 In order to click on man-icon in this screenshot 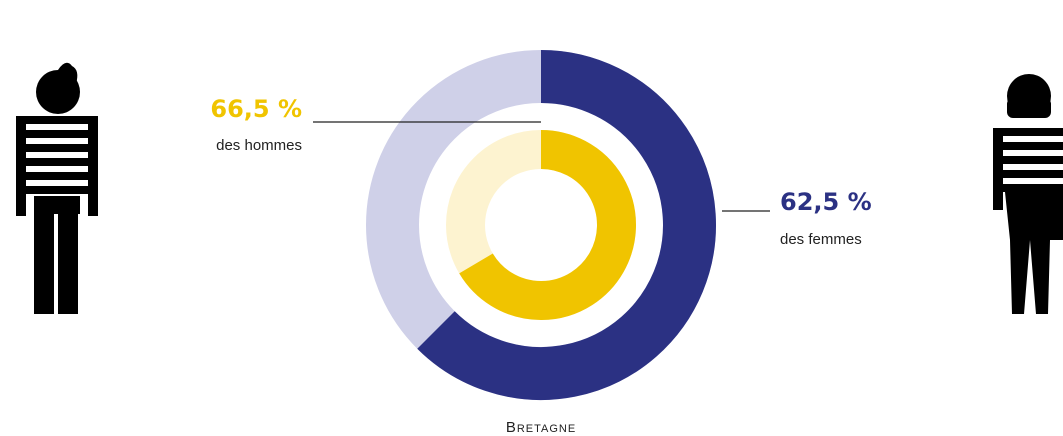, I will do `click(57, 188)`.